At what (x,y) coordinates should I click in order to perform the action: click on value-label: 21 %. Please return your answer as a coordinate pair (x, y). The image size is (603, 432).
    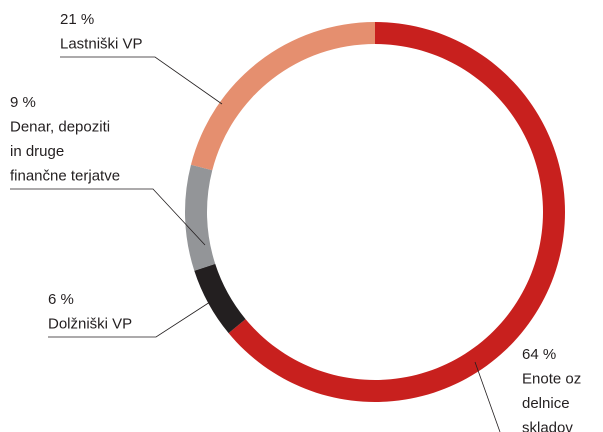
    Looking at the image, I should click on (77, 19).